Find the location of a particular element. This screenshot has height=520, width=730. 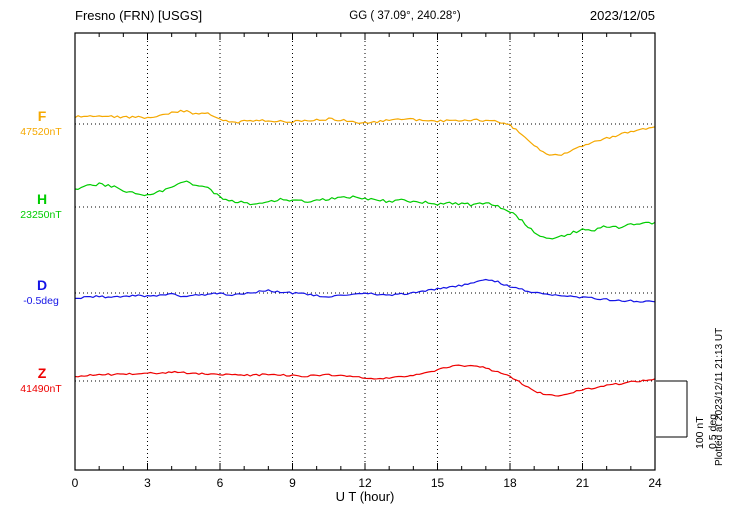

series-label-z: Z is located at coordinates (42, 373).